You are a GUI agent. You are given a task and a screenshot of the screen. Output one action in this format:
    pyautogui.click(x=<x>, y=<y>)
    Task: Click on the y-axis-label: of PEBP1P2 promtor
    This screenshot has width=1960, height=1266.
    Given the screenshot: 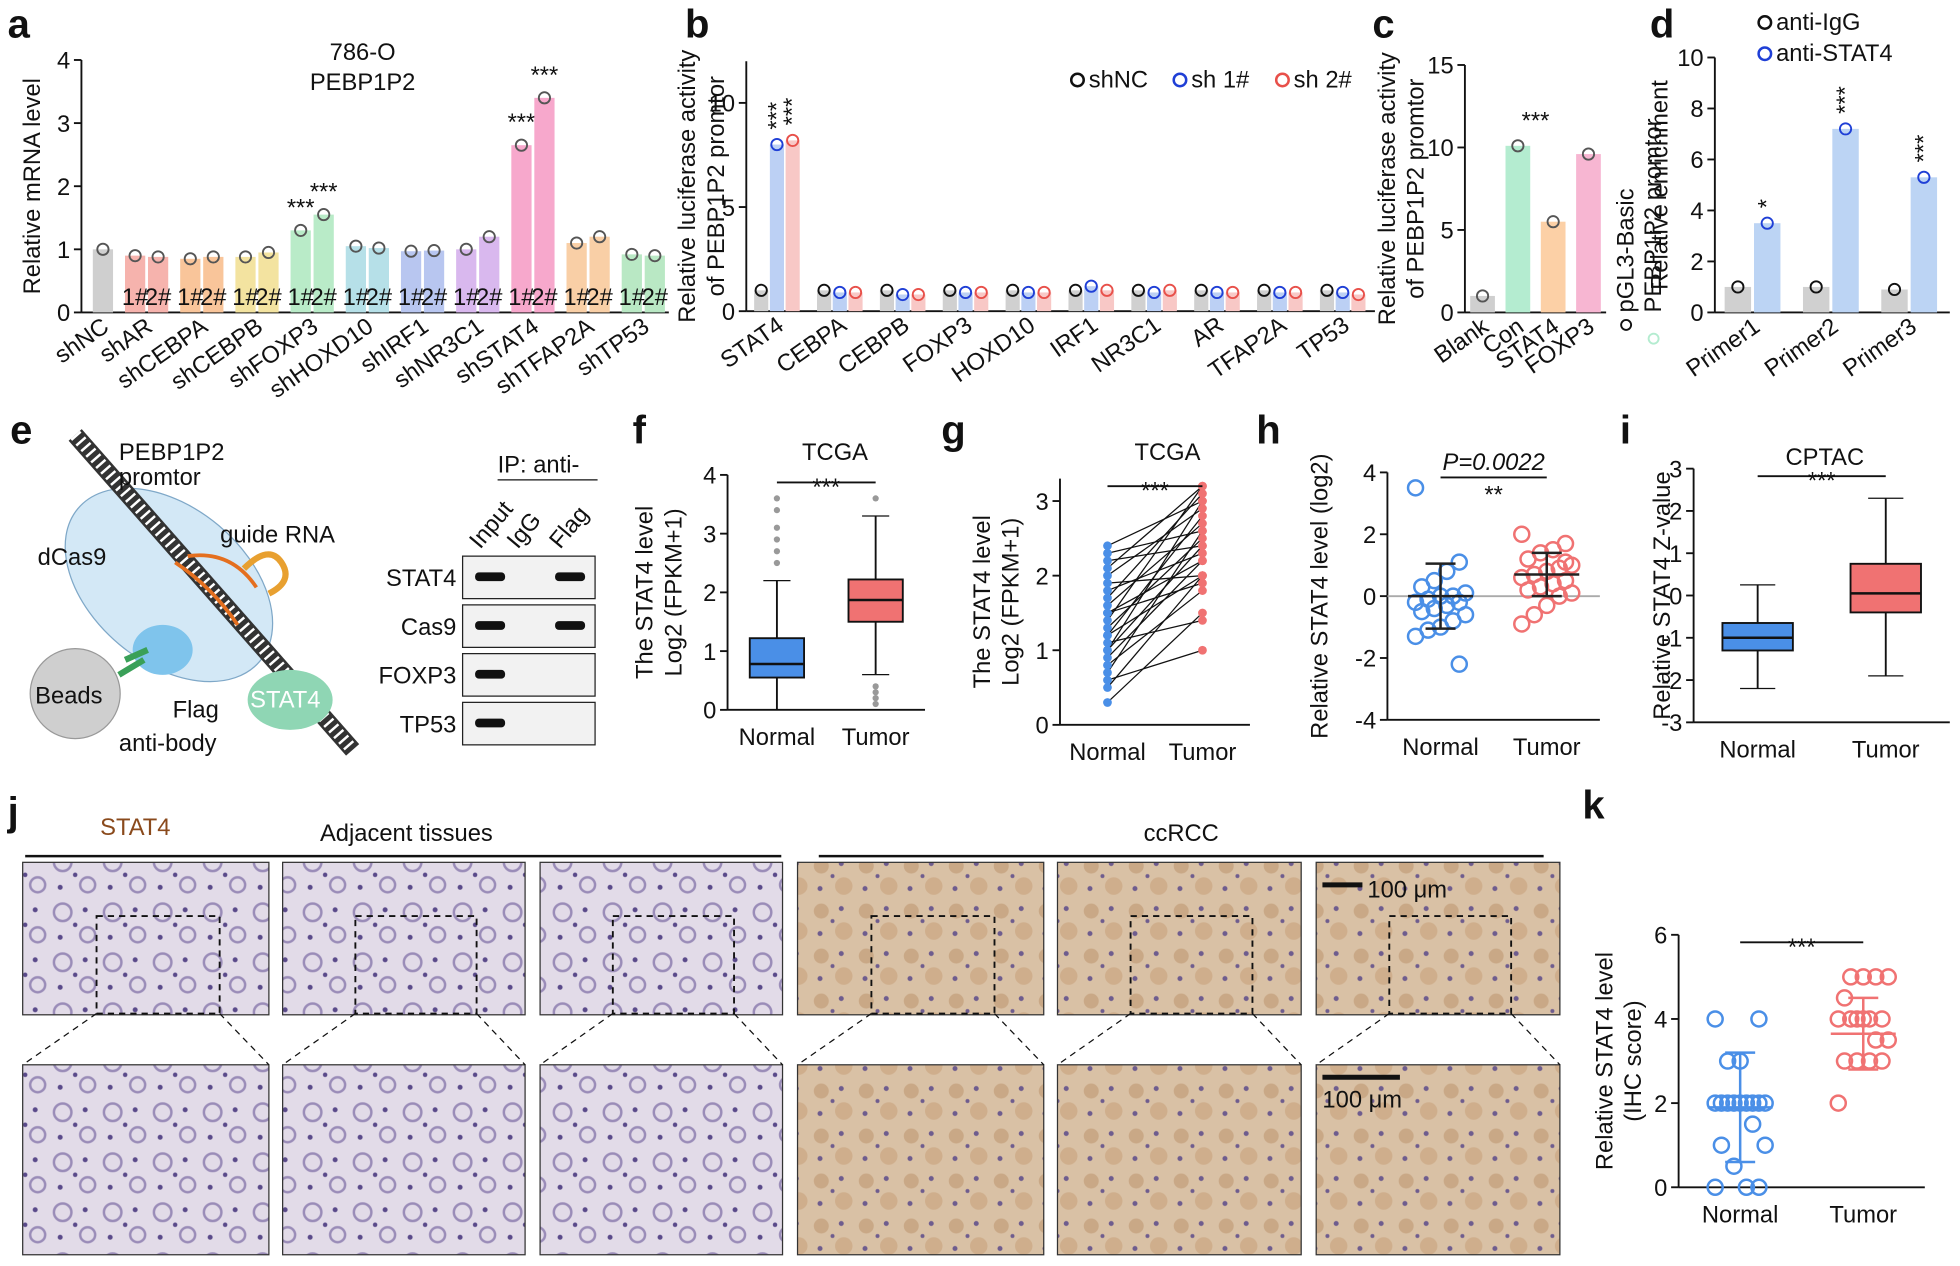 What is the action you would take?
    pyautogui.click(x=717, y=186)
    